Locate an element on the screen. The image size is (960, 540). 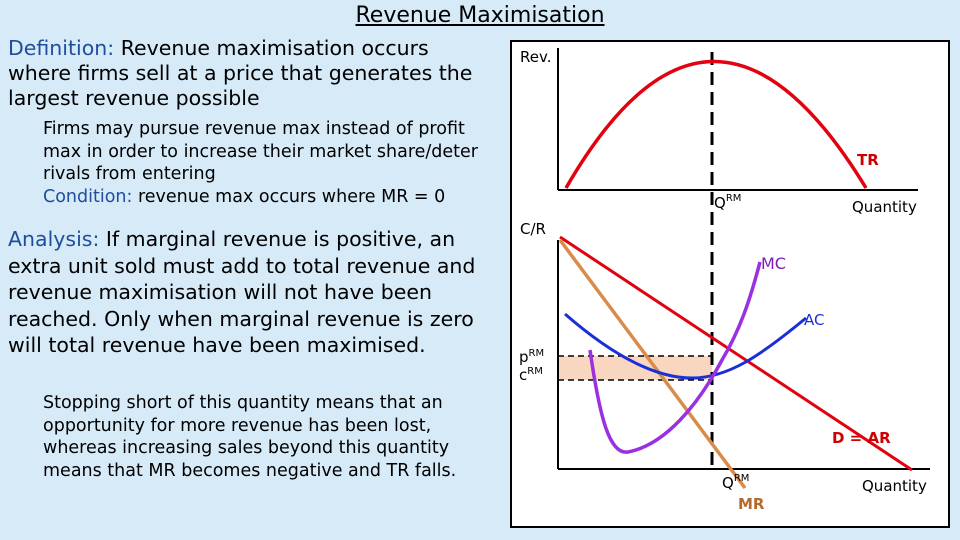
p-rm-label: pRM is located at coordinates (531, 357).